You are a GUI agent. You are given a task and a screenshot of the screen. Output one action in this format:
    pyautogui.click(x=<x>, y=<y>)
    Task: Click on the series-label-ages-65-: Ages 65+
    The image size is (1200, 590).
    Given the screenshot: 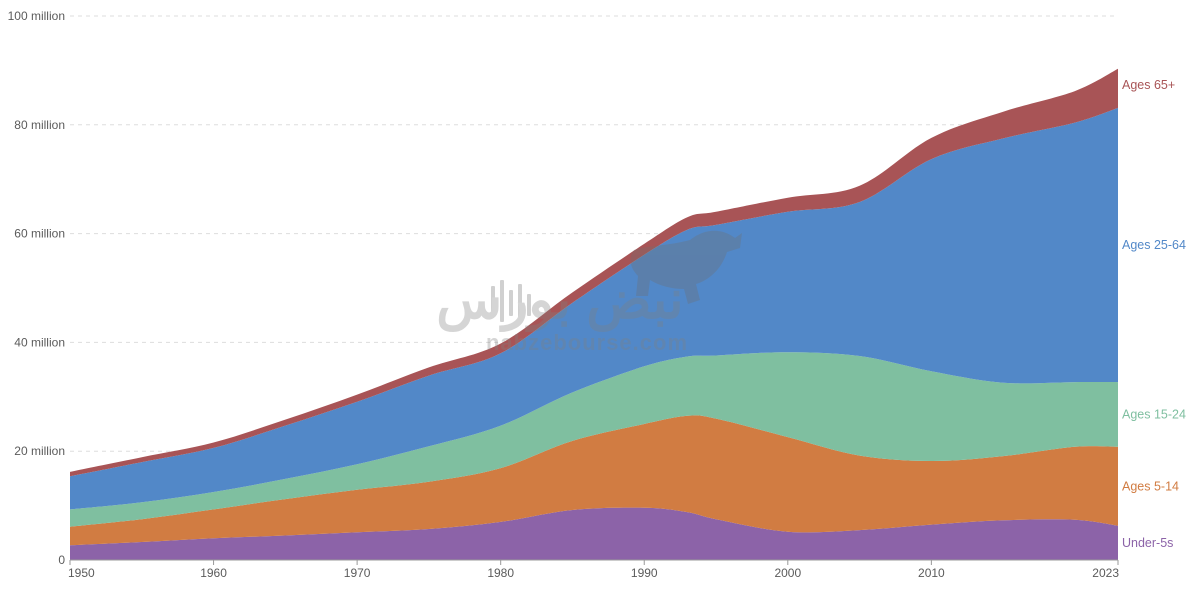 What is the action you would take?
    pyautogui.click(x=1148, y=85)
    